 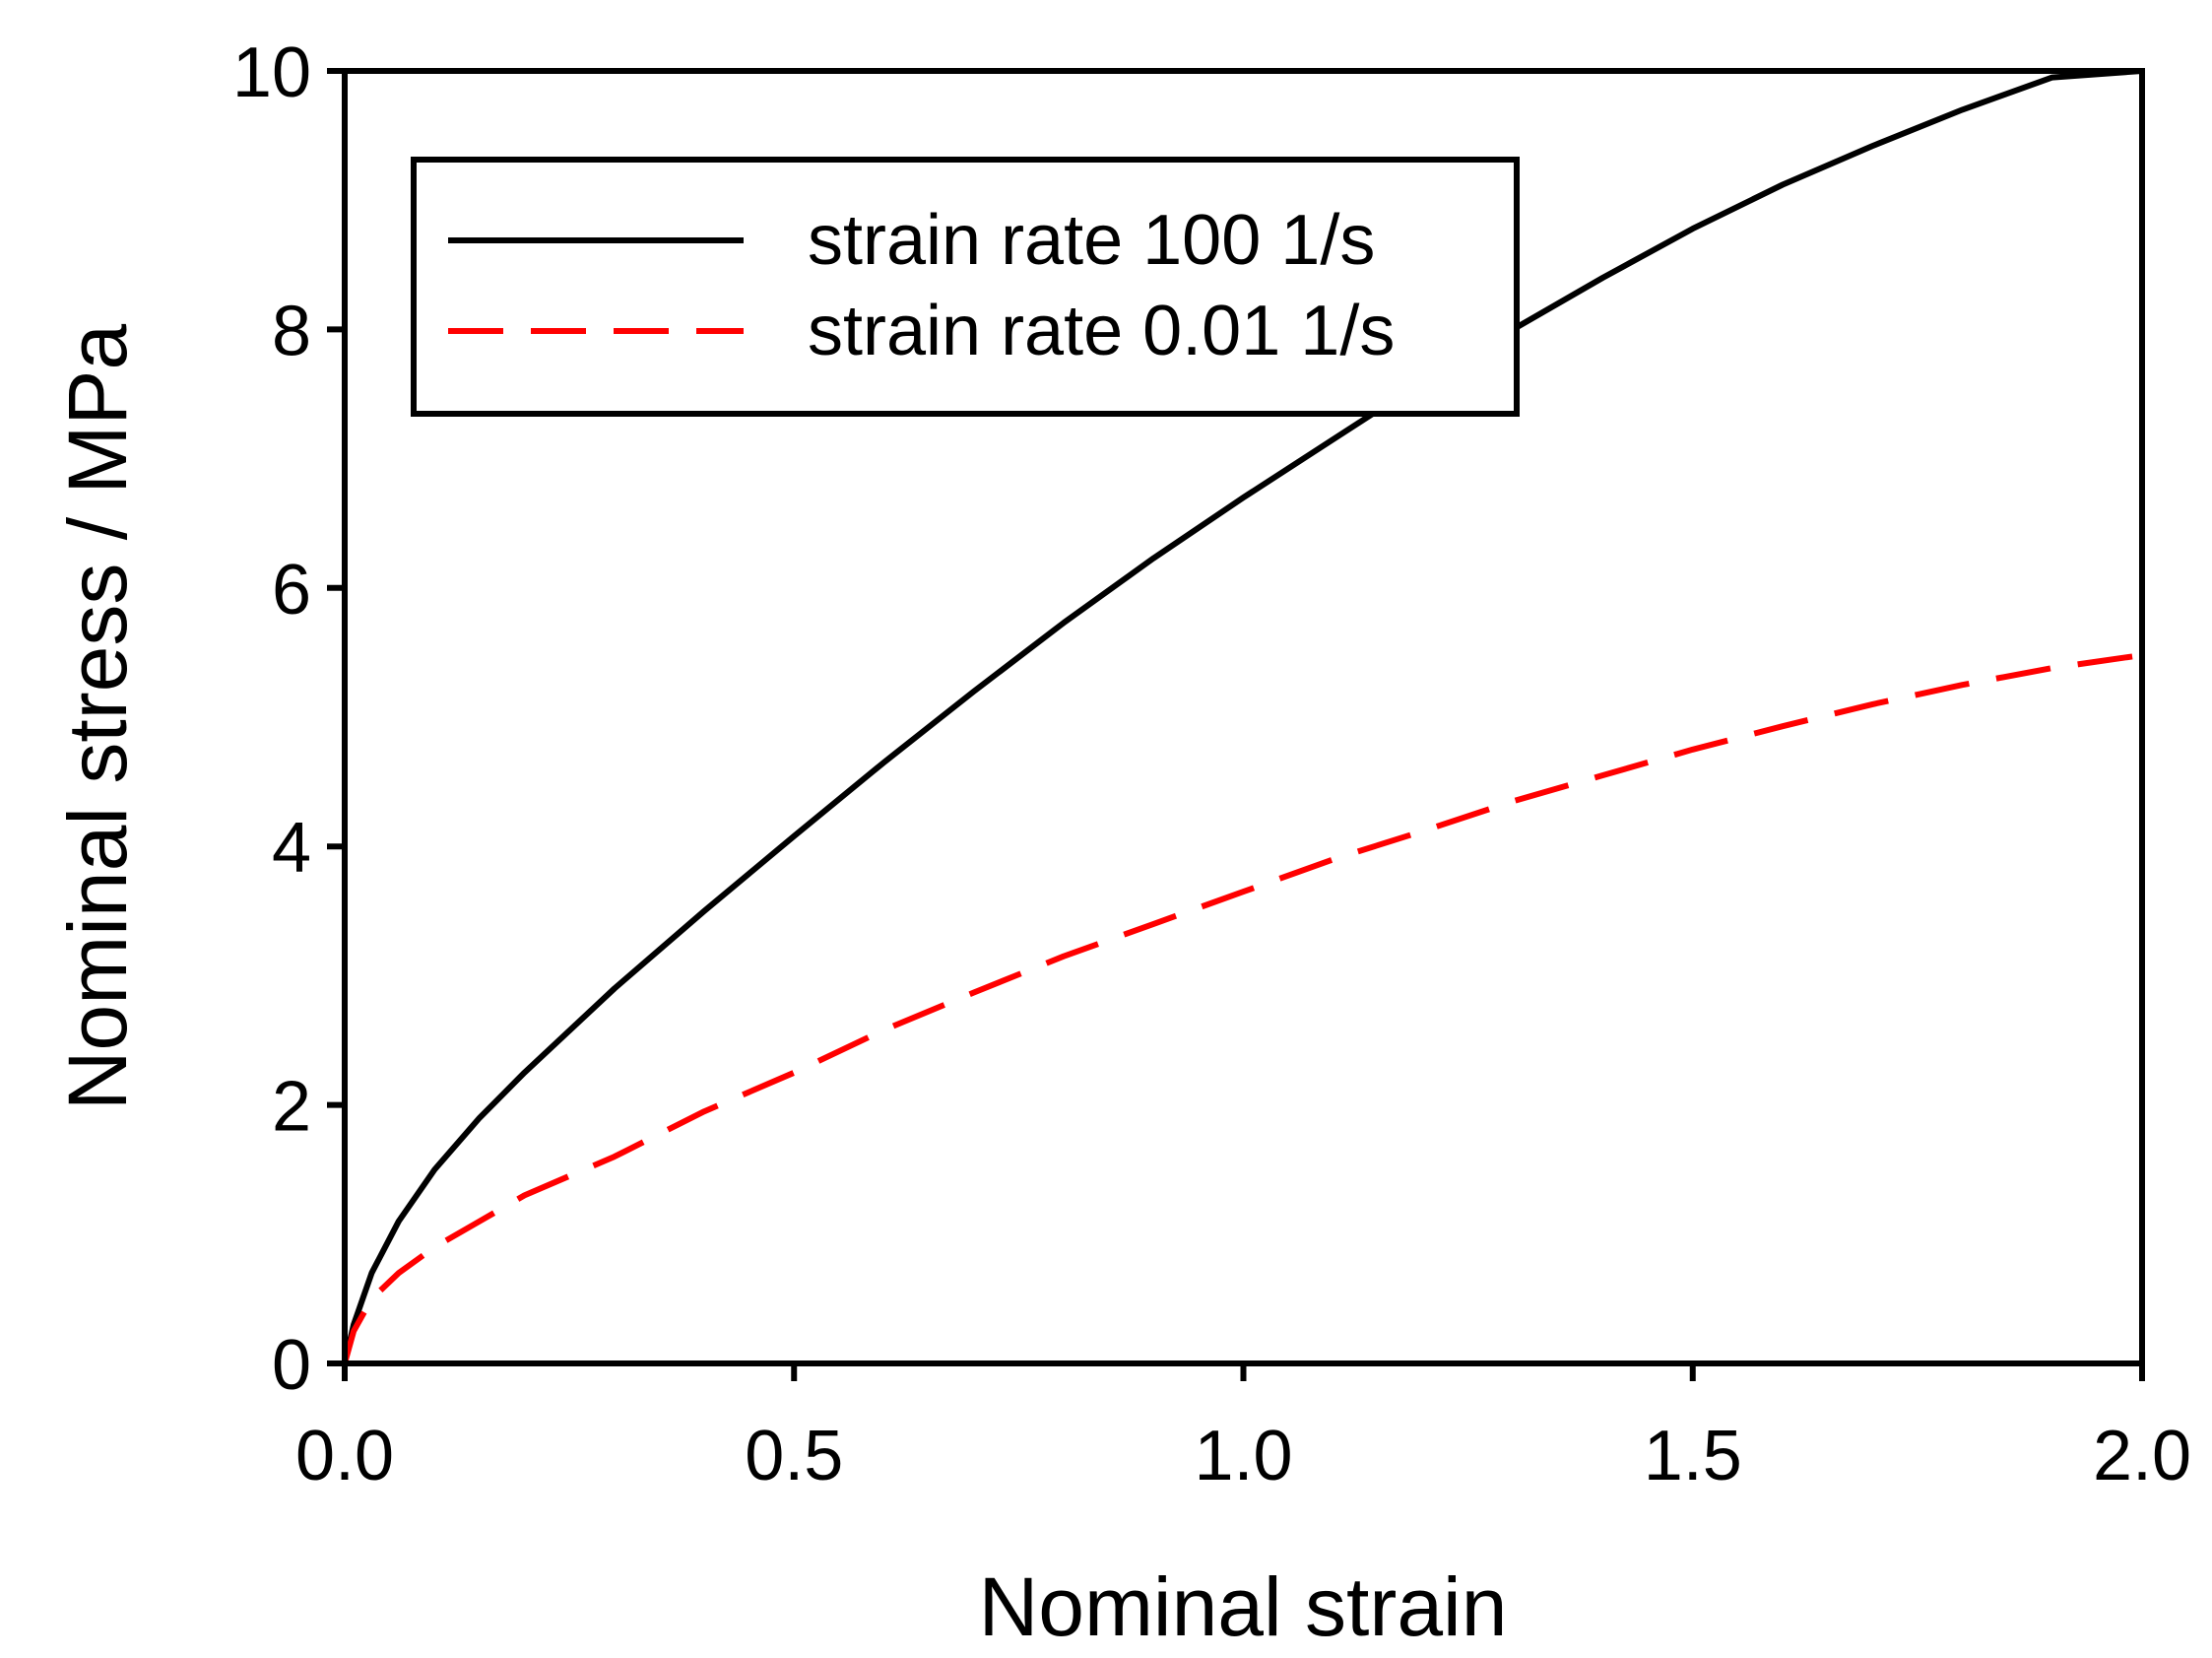 What do you see at coordinates (291, 1365) in the screenshot?
I see `y-tick-label: 0` at bounding box center [291, 1365].